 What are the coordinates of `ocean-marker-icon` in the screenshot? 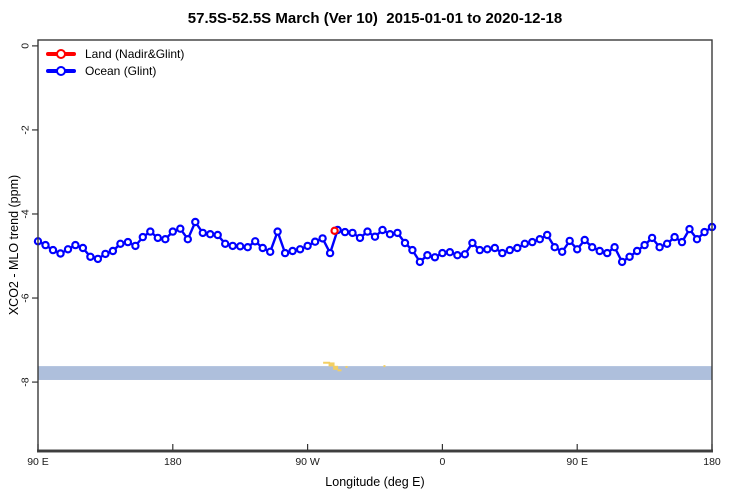 It's located at (61, 70).